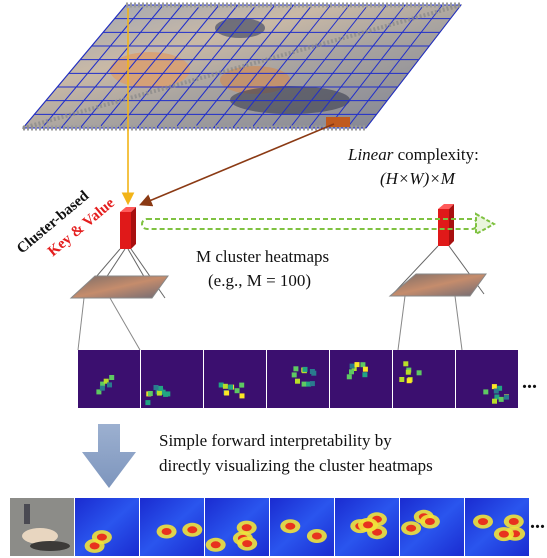 This screenshot has height=558, width=547. I want to click on heatmaps-title: M cluster heatmaps, so click(262, 256).